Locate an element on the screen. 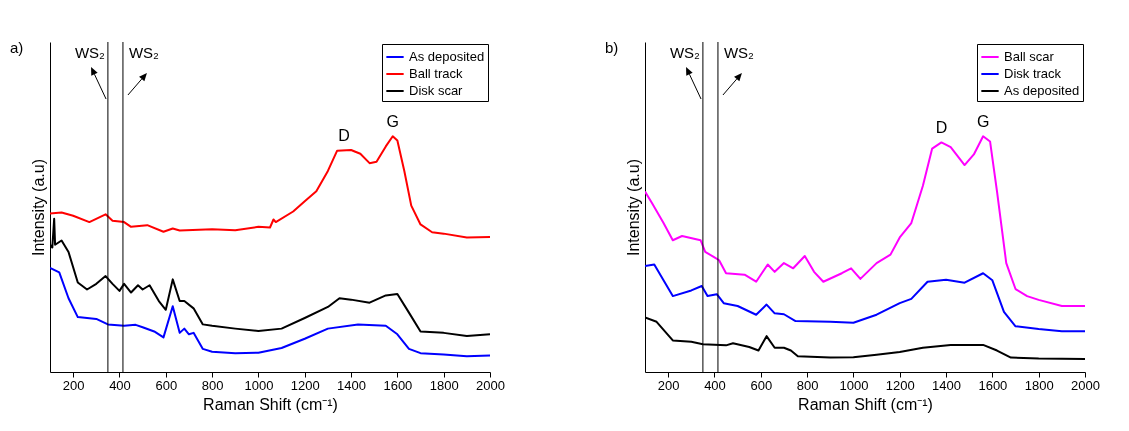 Image resolution: width=1129 pixels, height=431 pixels. legend-label: Disk track is located at coordinates (1033, 73).